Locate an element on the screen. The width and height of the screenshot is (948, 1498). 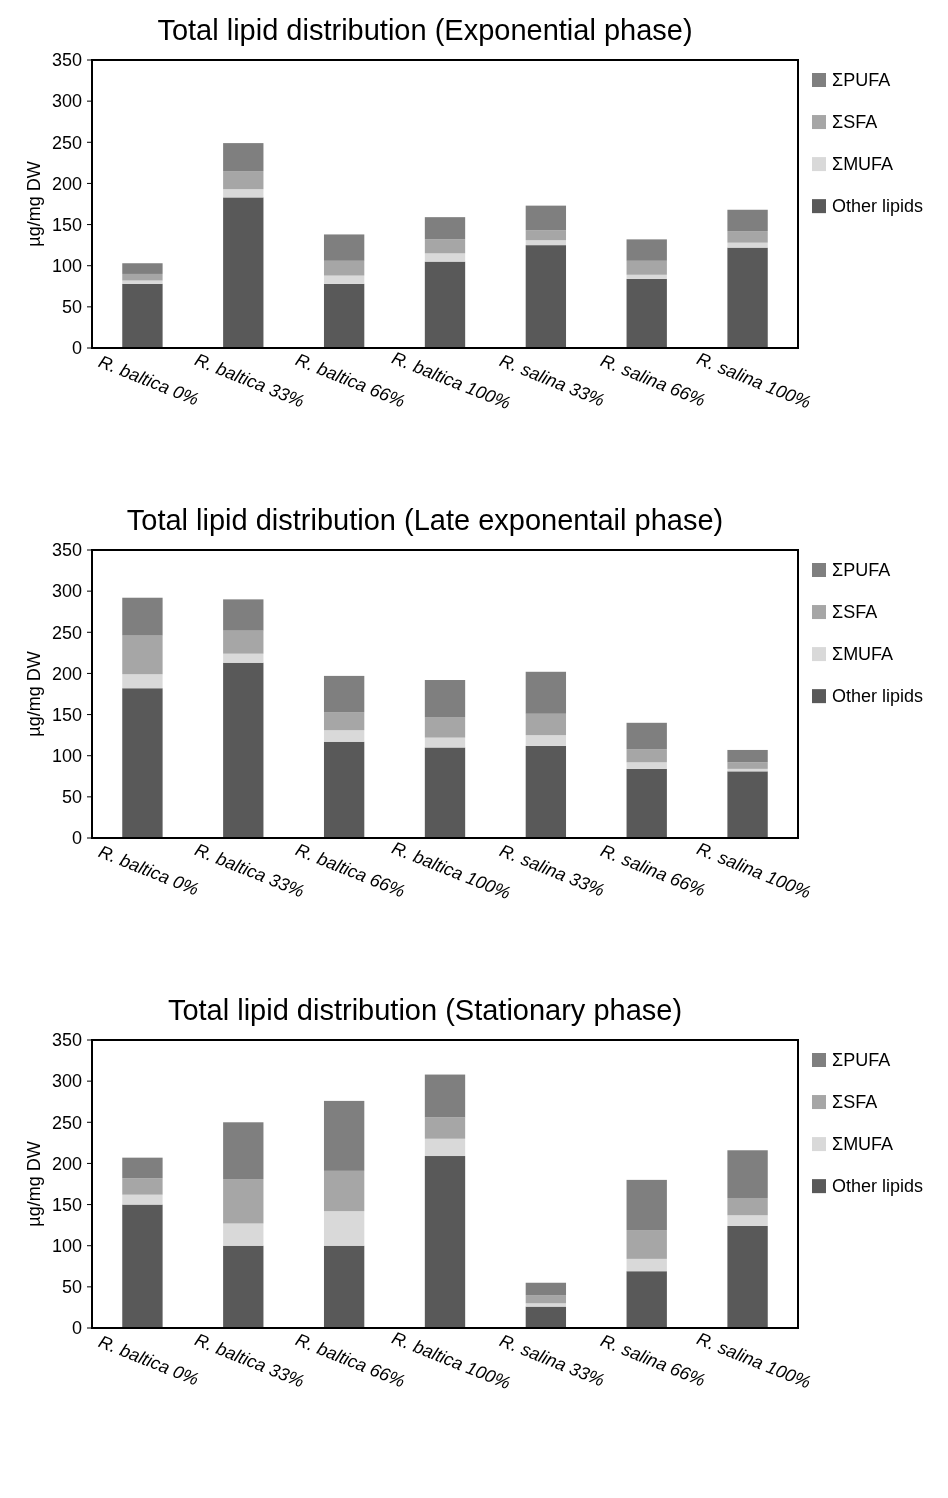
y-tick-label: 300 is located at coordinates (66, 591).